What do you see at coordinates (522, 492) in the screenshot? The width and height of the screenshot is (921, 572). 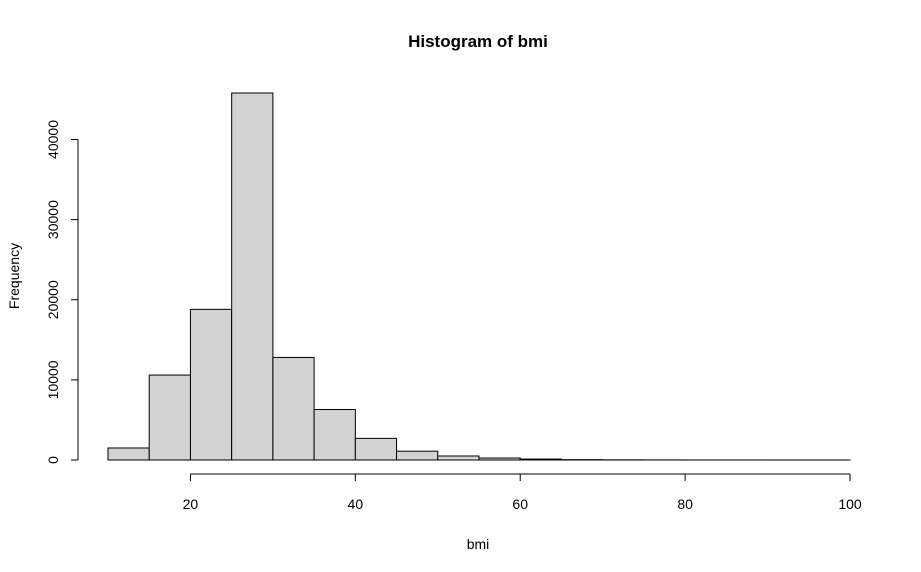 I see `x-axis: 20 40 60 80 100` at bounding box center [522, 492].